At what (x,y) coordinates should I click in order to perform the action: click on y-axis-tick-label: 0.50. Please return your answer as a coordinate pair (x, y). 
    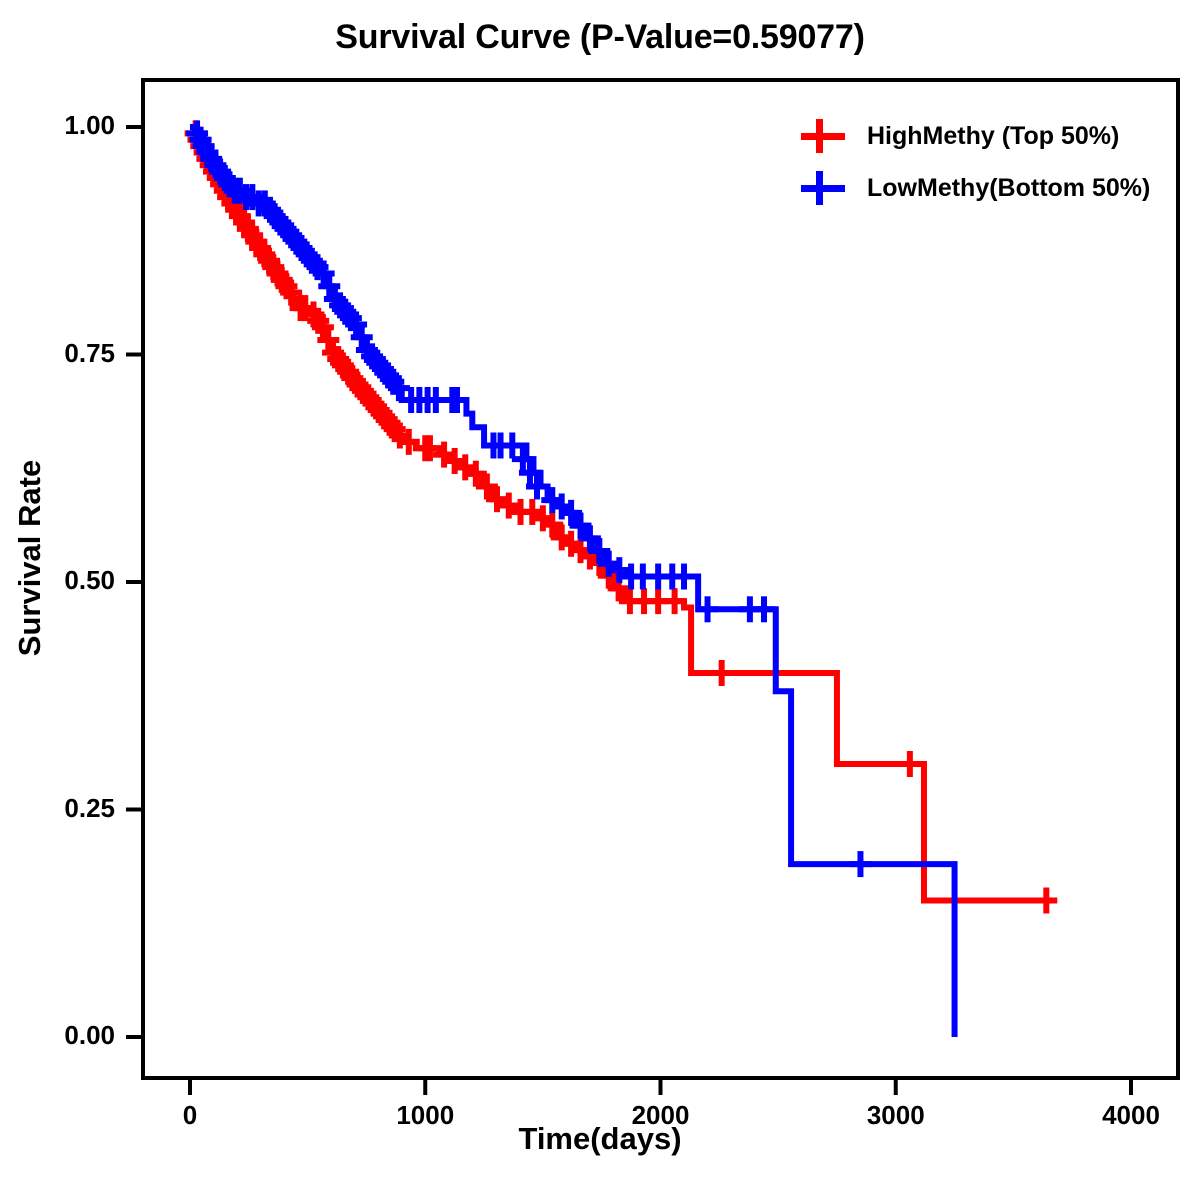
    Looking at the image, I should click on (89, 580).